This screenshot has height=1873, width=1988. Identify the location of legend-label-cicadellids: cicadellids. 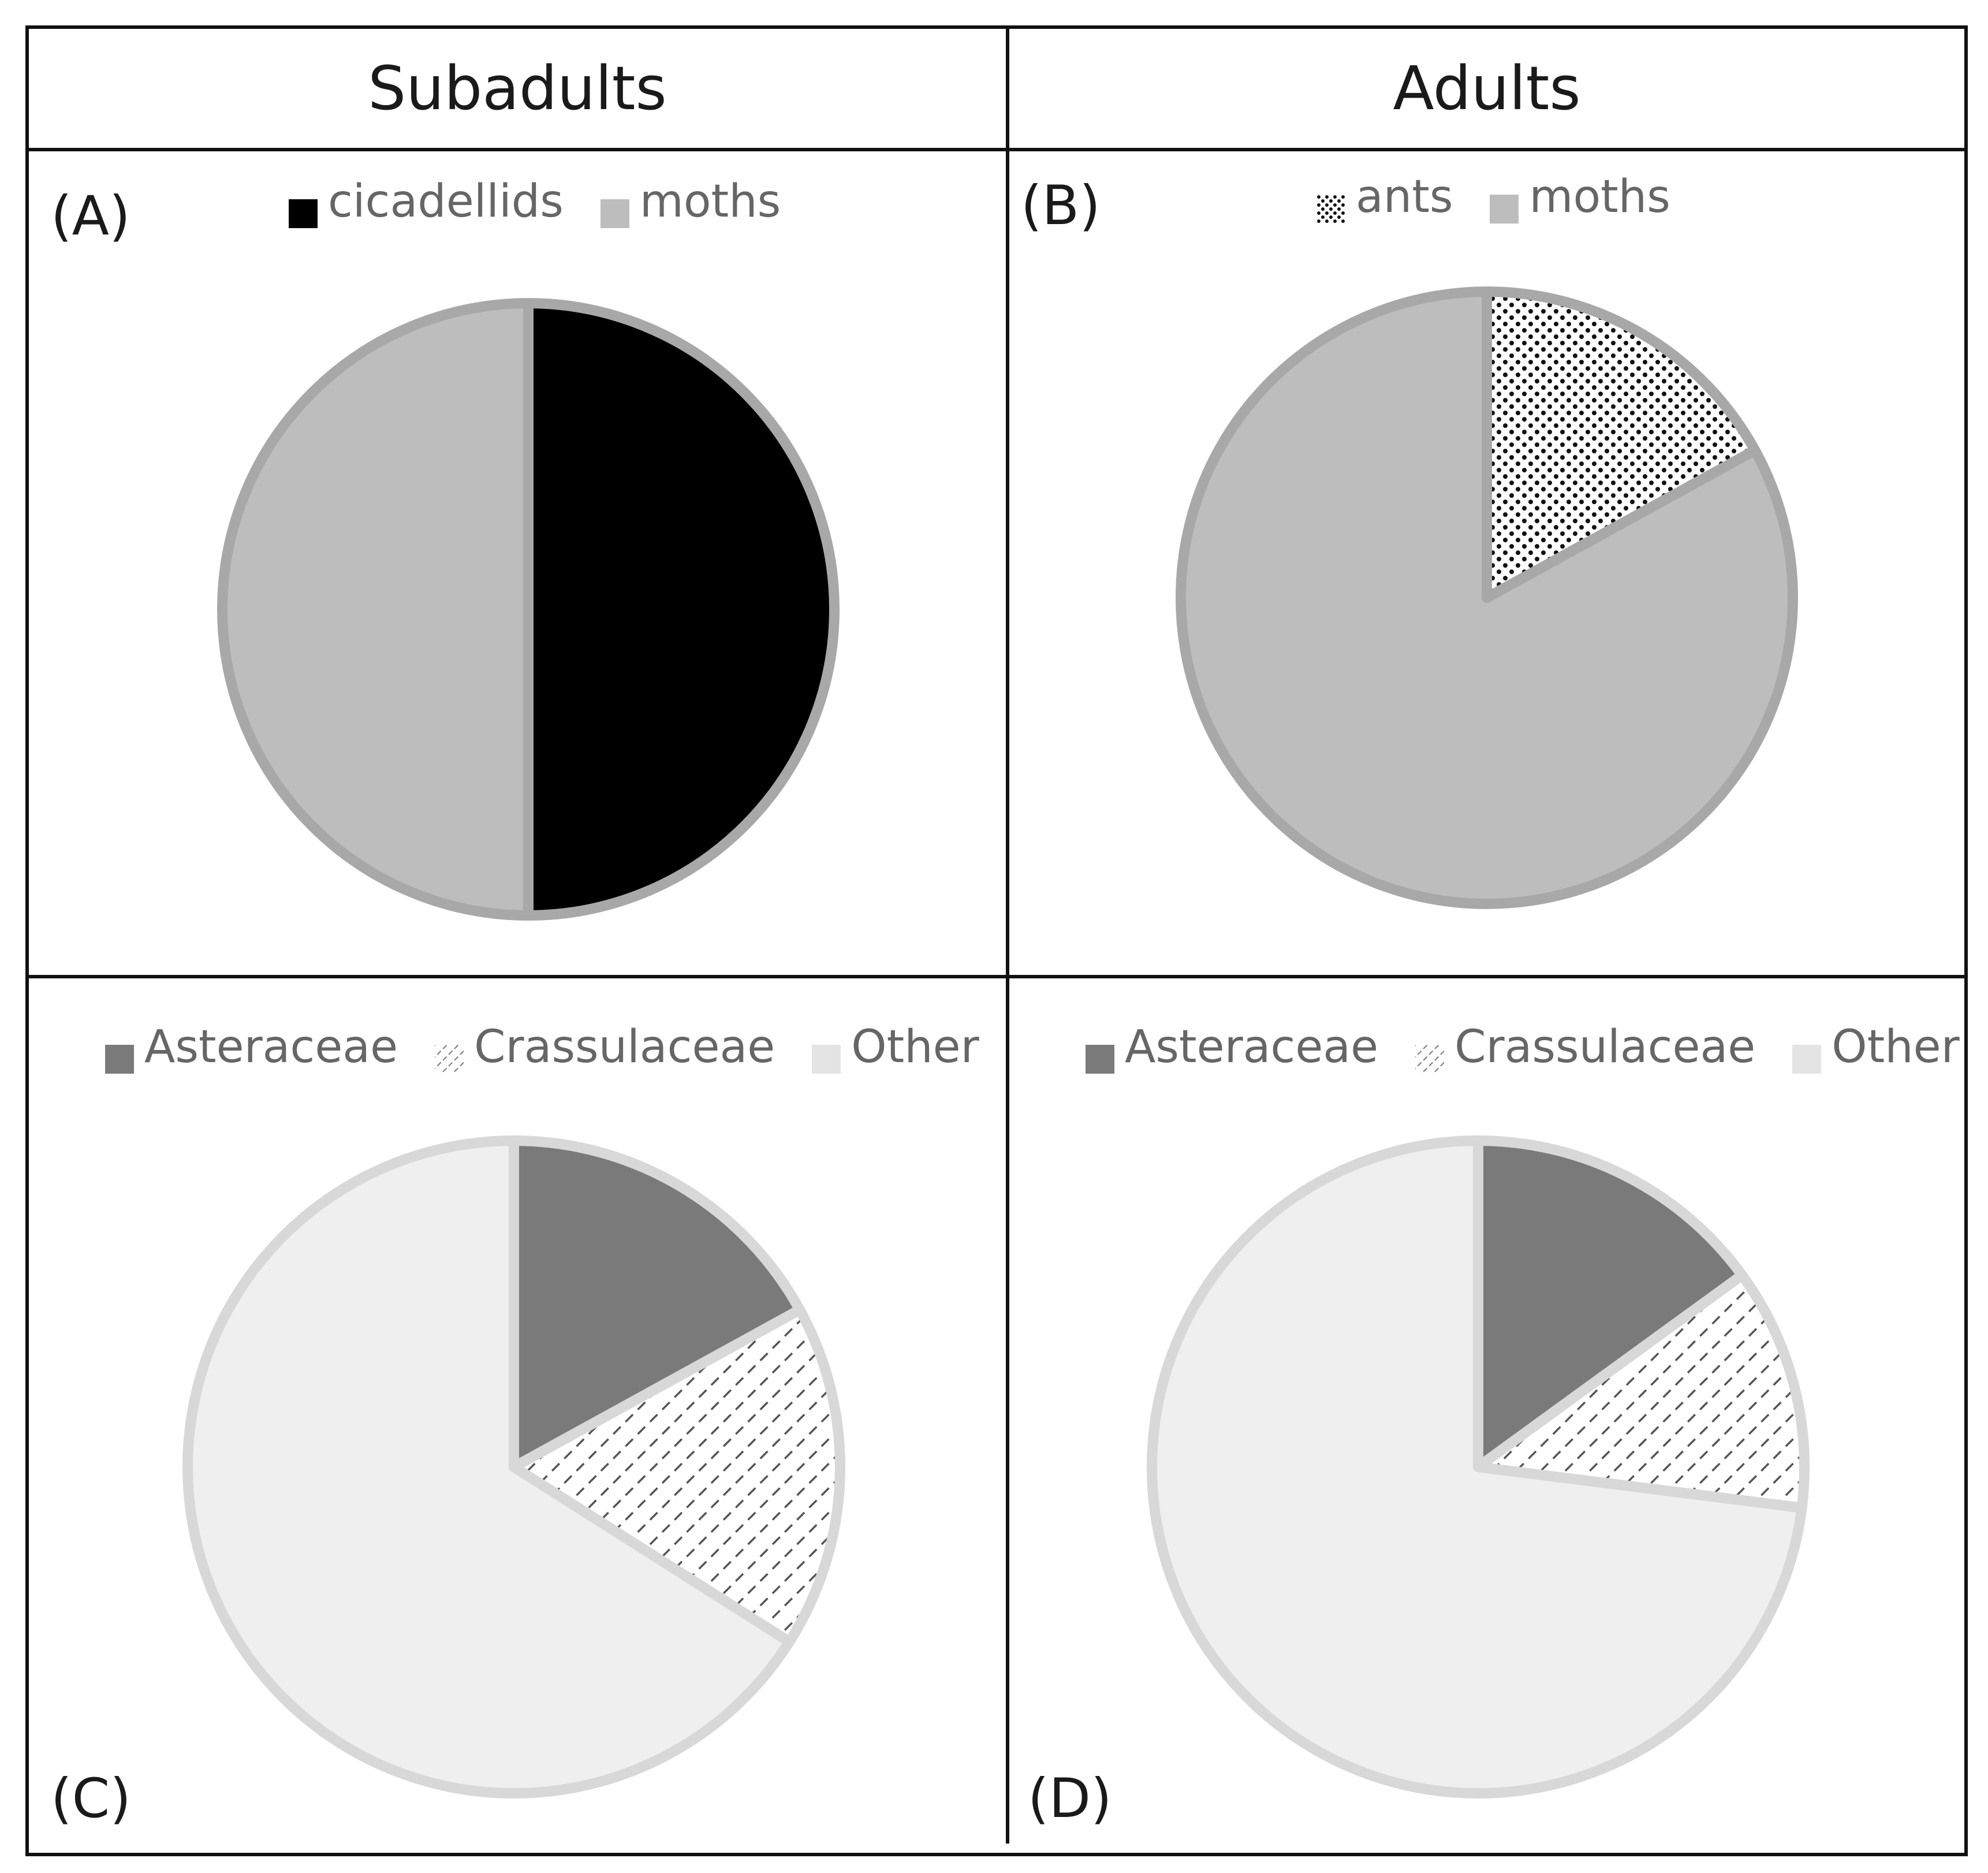
(446, 202).